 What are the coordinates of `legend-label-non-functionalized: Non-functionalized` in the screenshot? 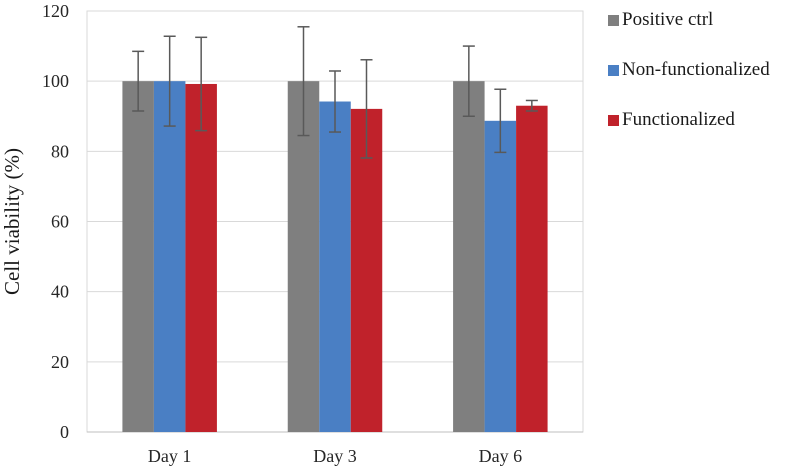 It's located at (696, 69).